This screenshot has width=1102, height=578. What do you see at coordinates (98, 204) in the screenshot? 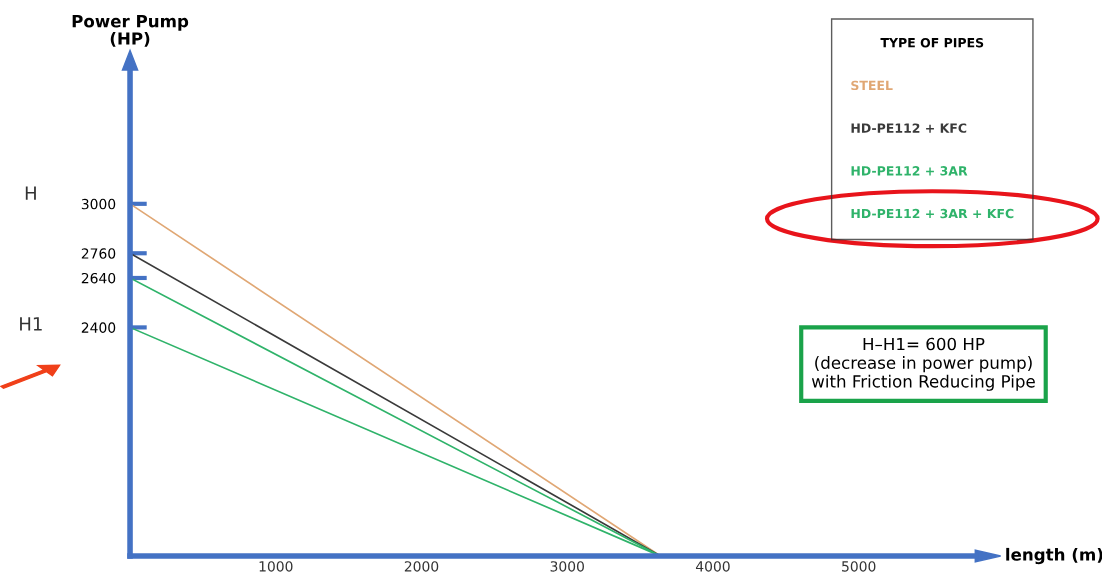
I see `y-tick-label: 3000` at bounding box center [98, 204].